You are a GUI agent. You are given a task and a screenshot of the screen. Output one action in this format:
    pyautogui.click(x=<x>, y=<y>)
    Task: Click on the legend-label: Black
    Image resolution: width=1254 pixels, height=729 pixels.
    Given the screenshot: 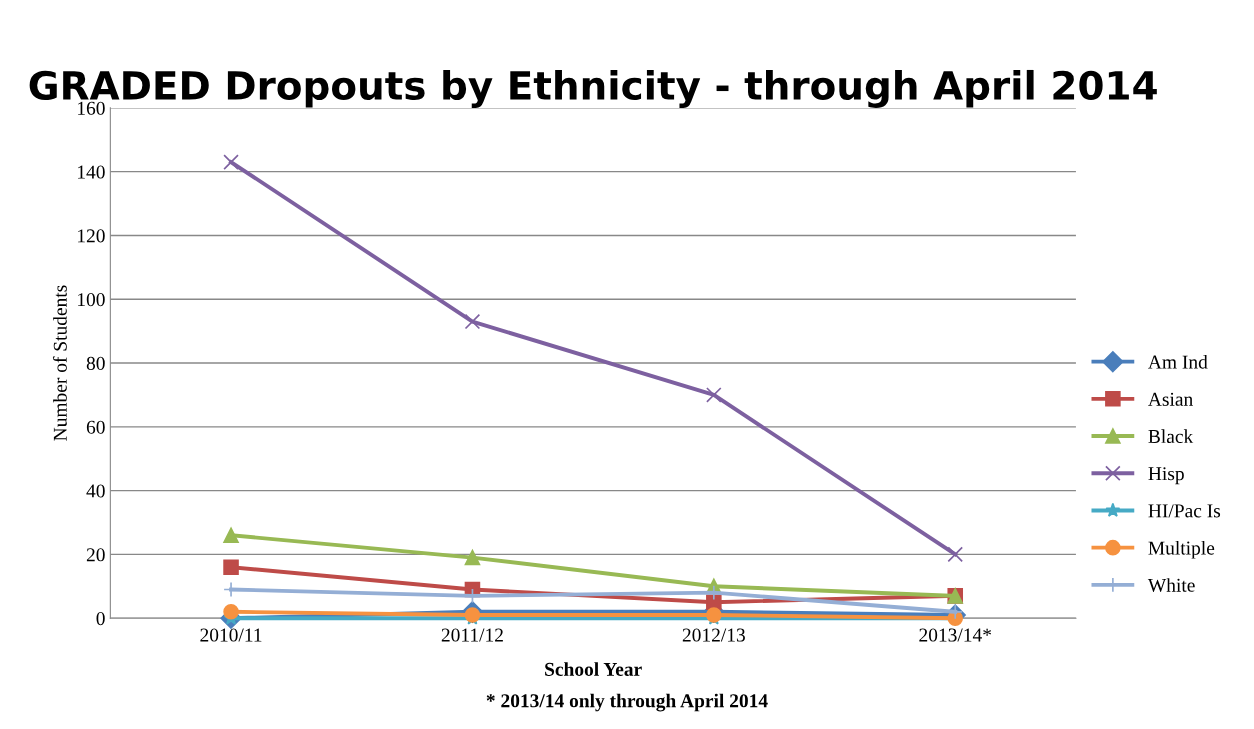 What is the action you would take?
    pyautogui.click(x=1171, y=436)
    